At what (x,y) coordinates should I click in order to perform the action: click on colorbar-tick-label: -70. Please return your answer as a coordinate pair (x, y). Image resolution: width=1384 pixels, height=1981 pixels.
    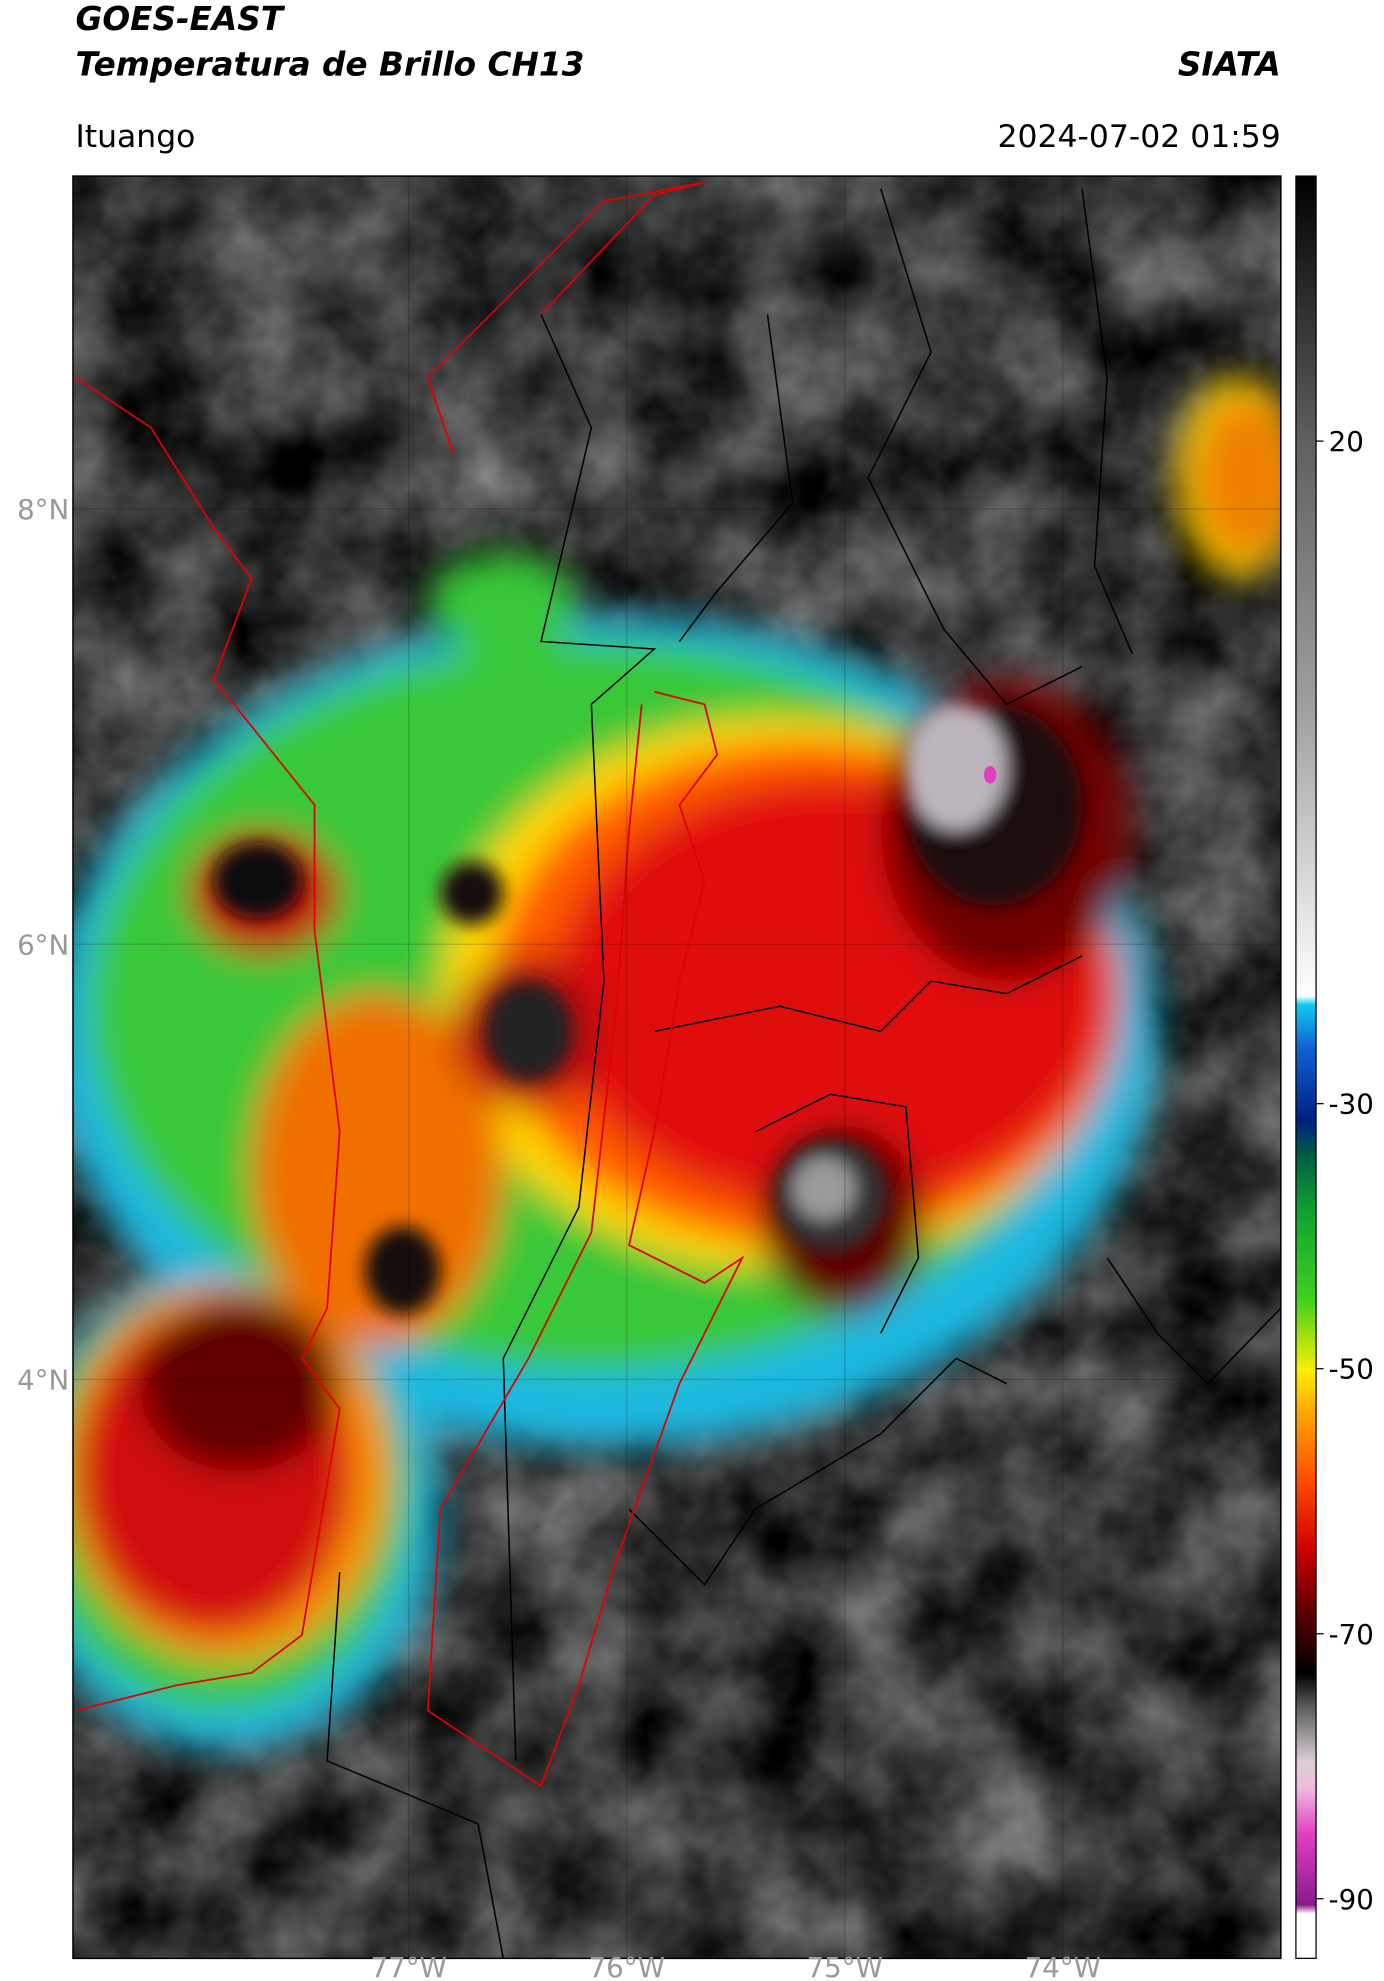
    Looking at the image, I should click on (1351, 1634).